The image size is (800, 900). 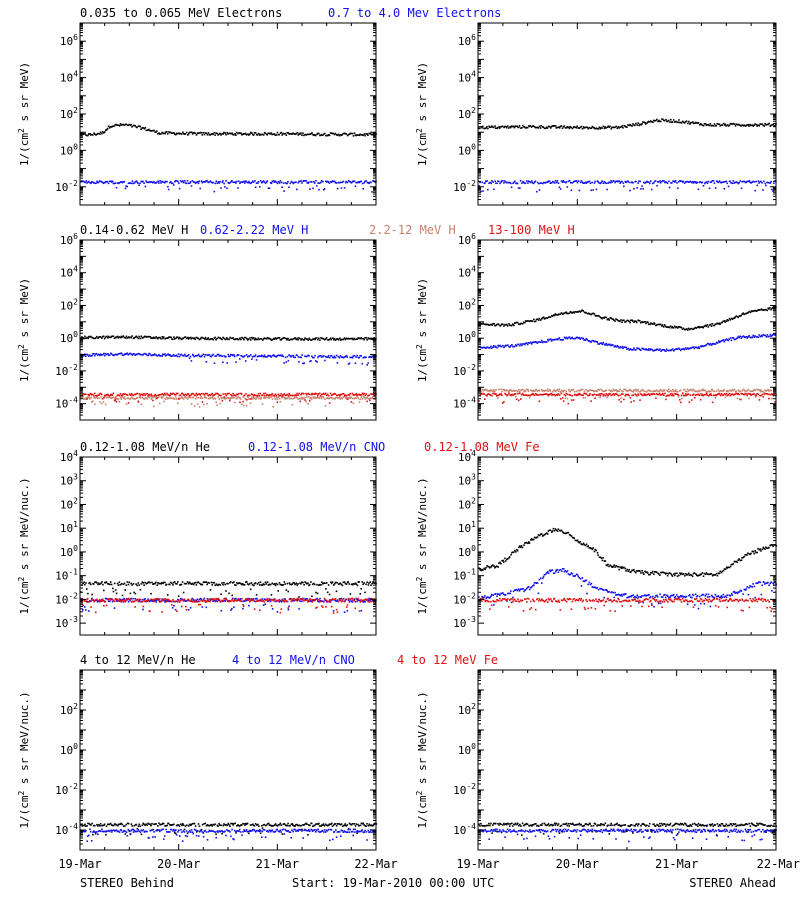 I want to click on y-tick-label-0-behind-6: 10⁶, so click(x=69, y=40).